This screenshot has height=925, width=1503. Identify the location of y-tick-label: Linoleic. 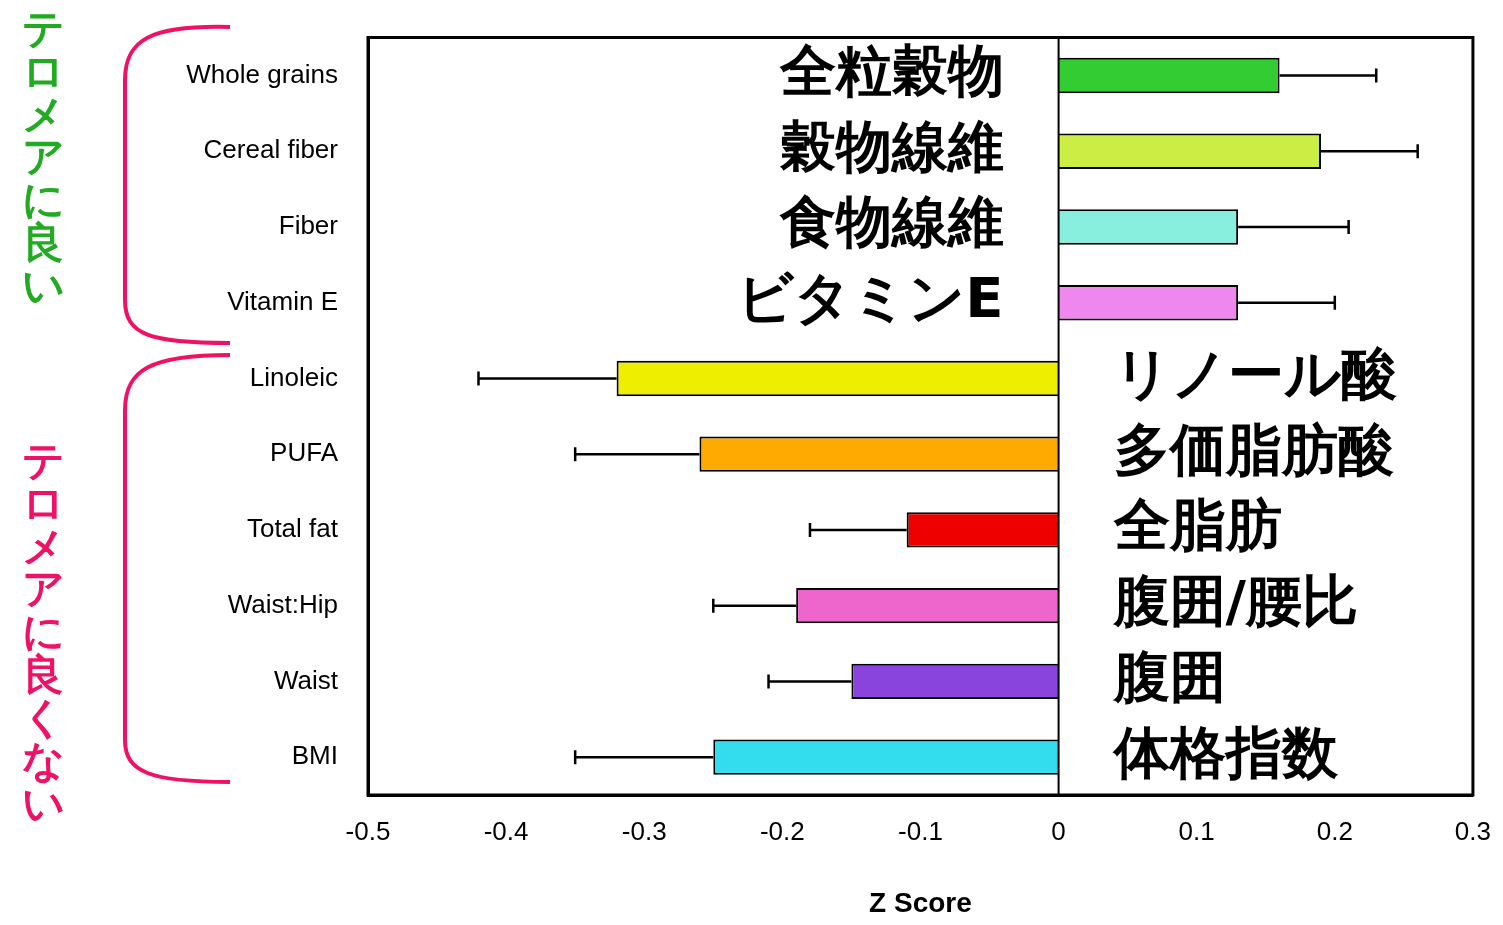
(293, 376).